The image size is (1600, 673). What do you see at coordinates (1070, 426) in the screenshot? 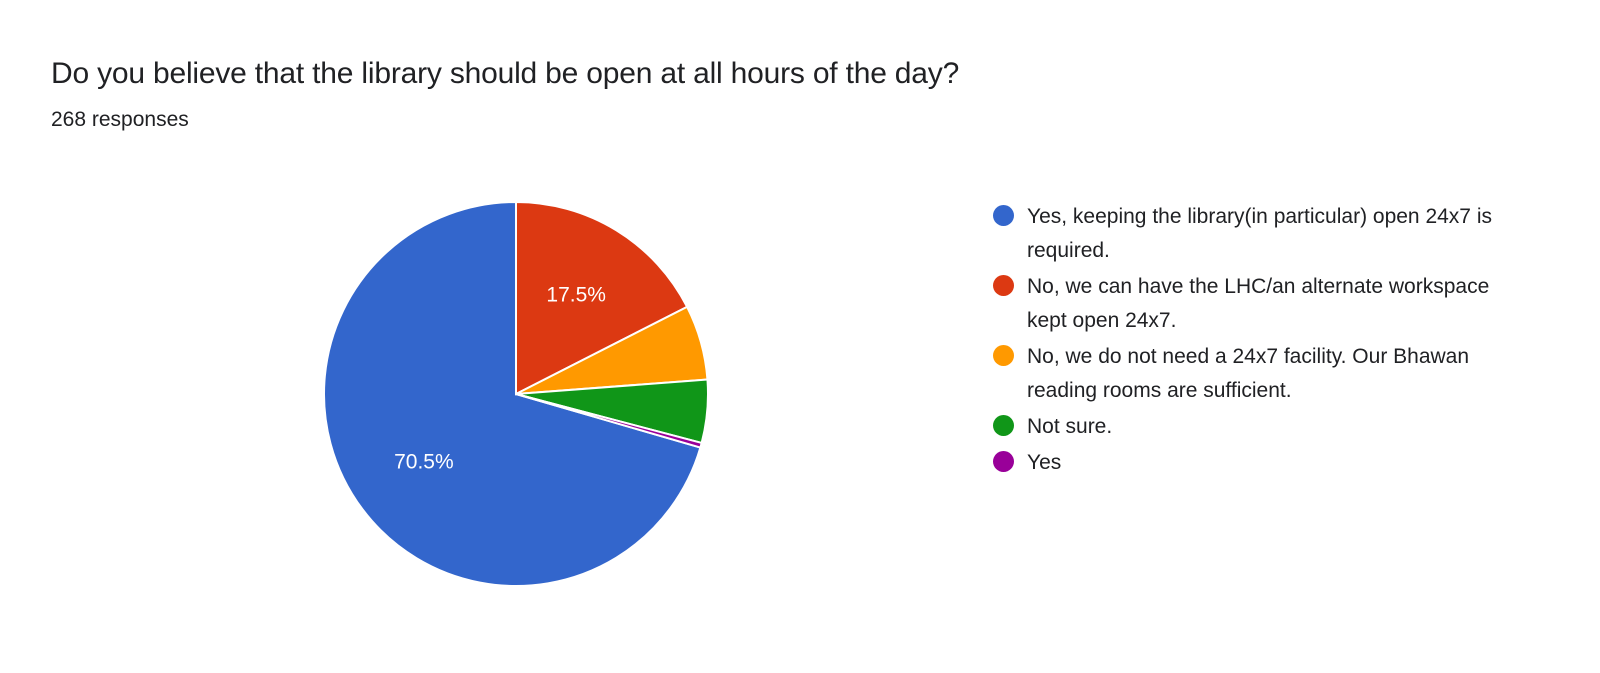
I see `legend-item-label: Not sure.` at bounding box center [1070, 426].